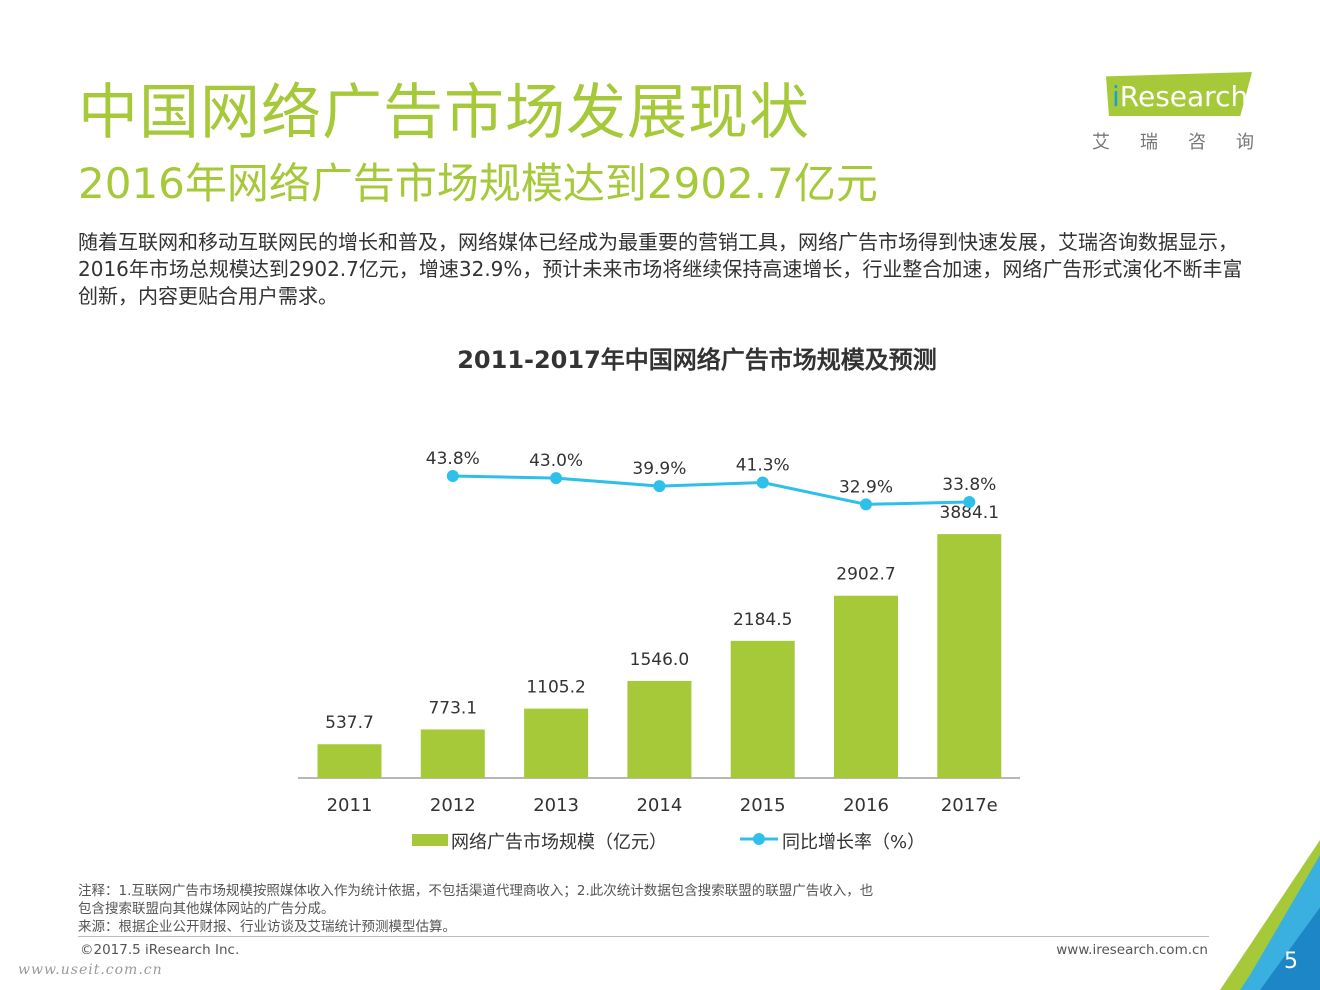  Describe the element at coordinates (659, 729) in the screenshot. I see `bar-2014` at that location.